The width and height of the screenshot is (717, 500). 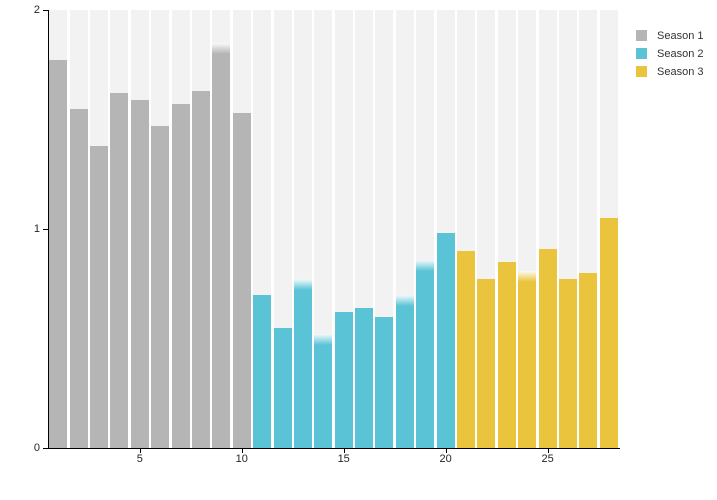 I want to click on x-axis-tick-label: 25, so click(x=547, y=459).